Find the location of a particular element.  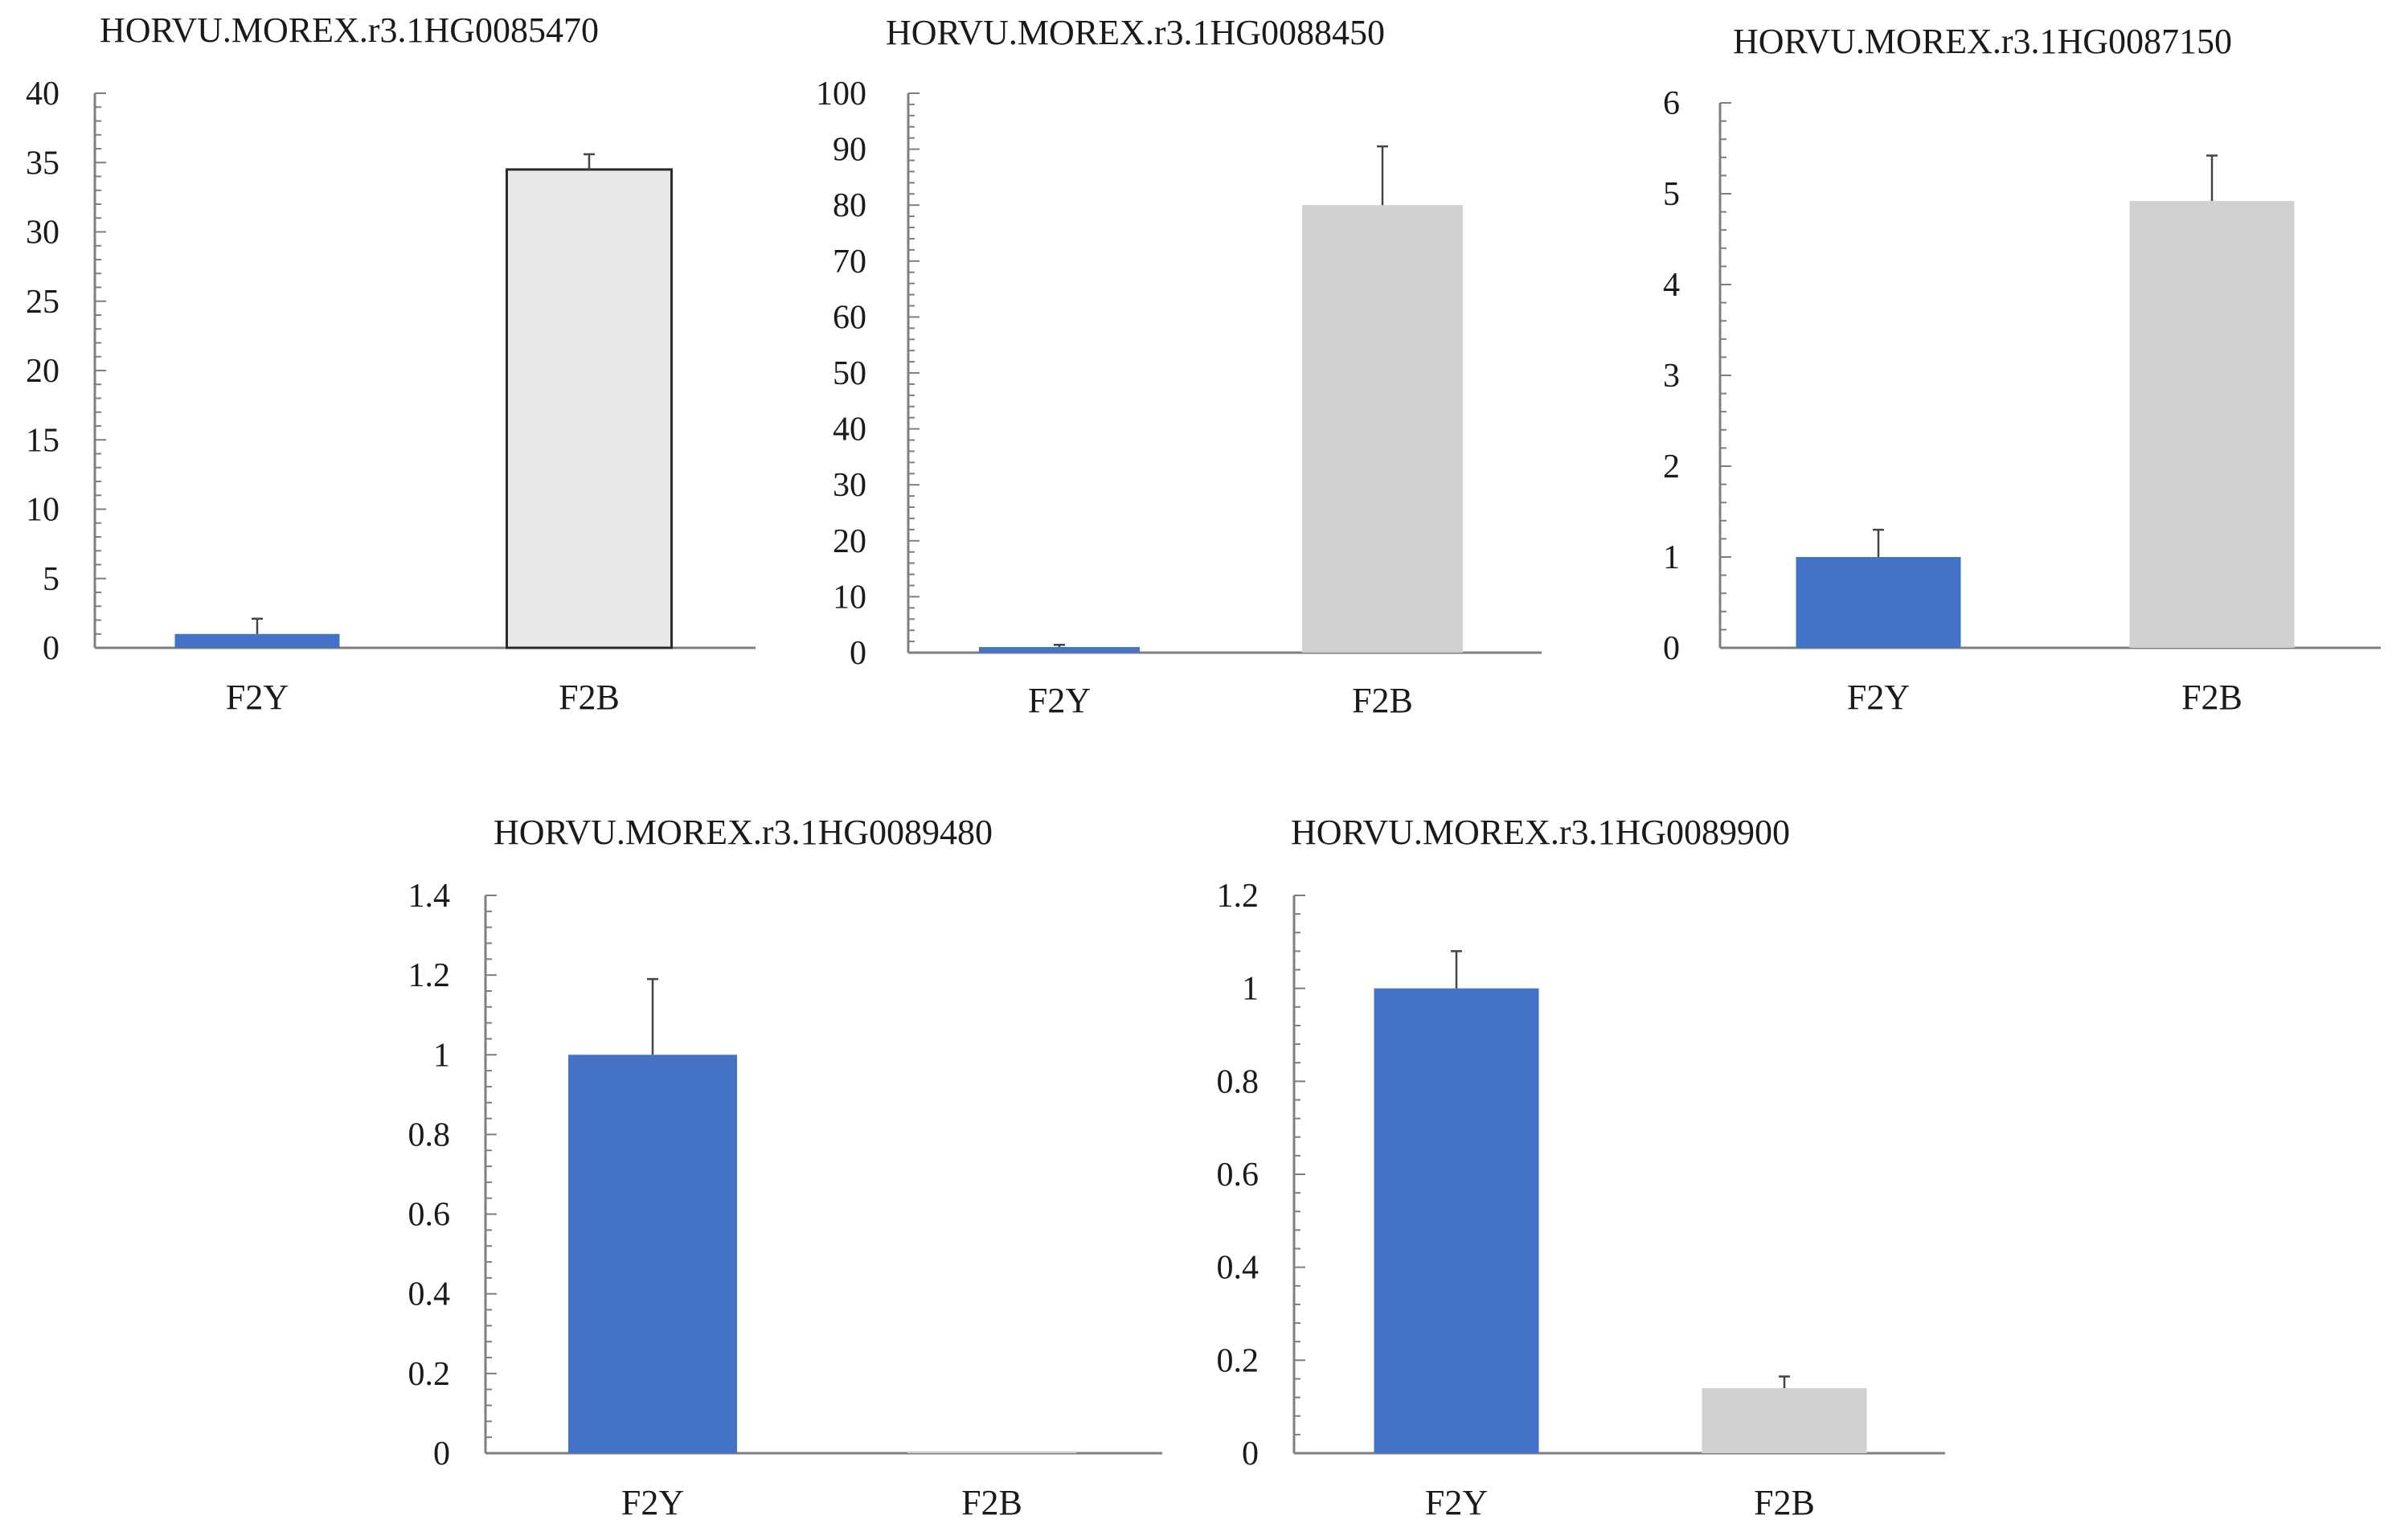

chart-2-y-tick-label: 100 is located at coordinates (841, 94).